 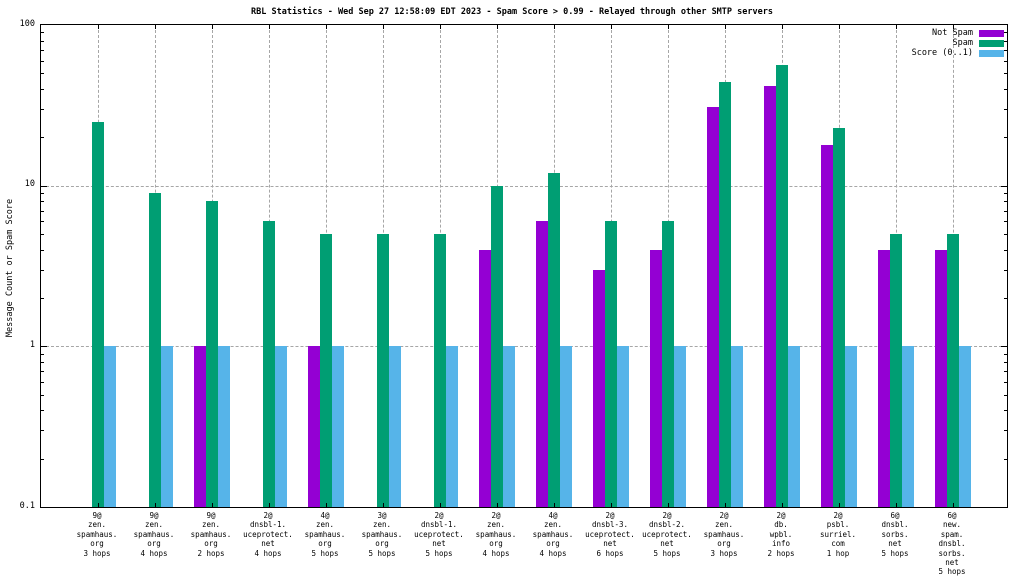 I want to click on x-tick-label: 2@ zen. spamhaus. org 3 hops, so click(x=724, y=534).